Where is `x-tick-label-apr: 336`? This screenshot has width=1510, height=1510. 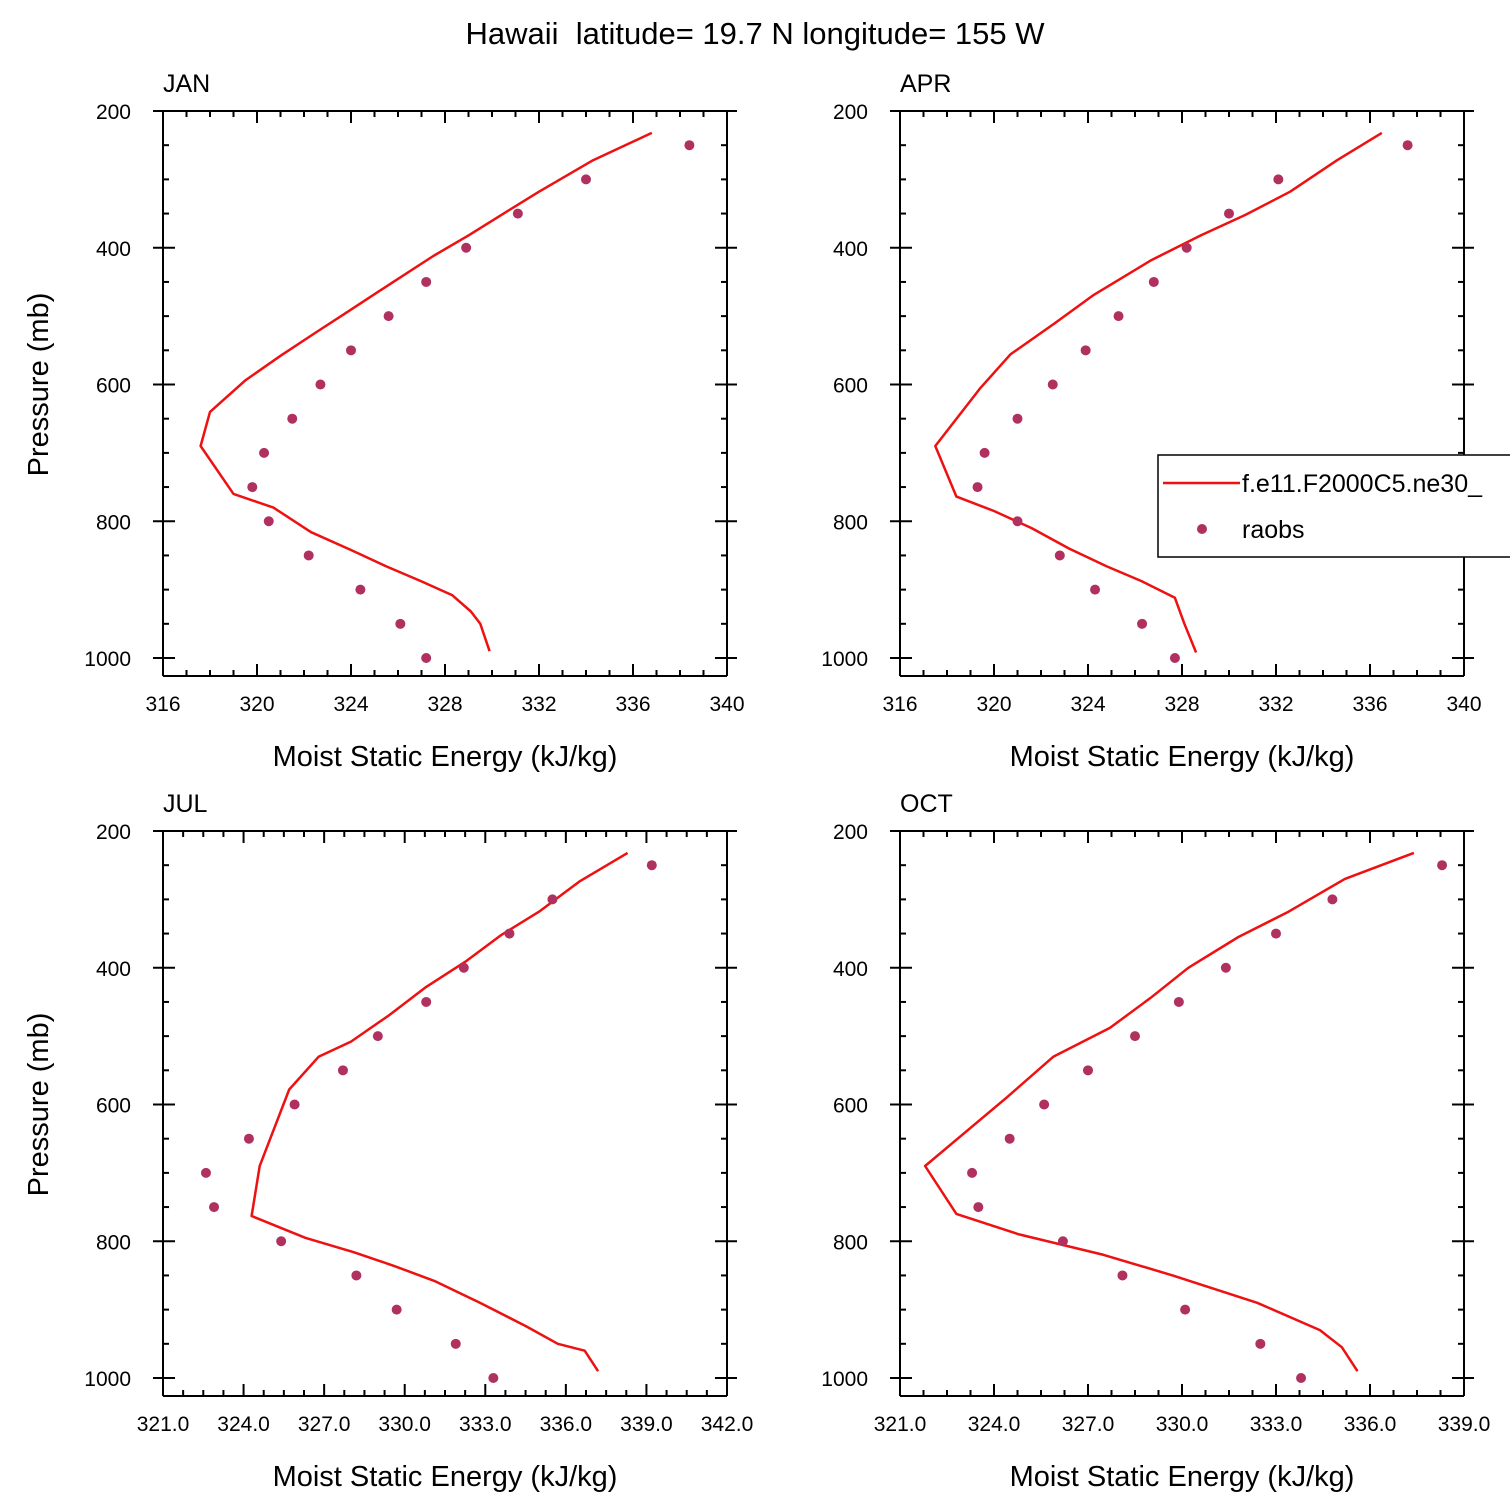 x-tick-label-apr: 336 is located at coordinates (1369, 704).